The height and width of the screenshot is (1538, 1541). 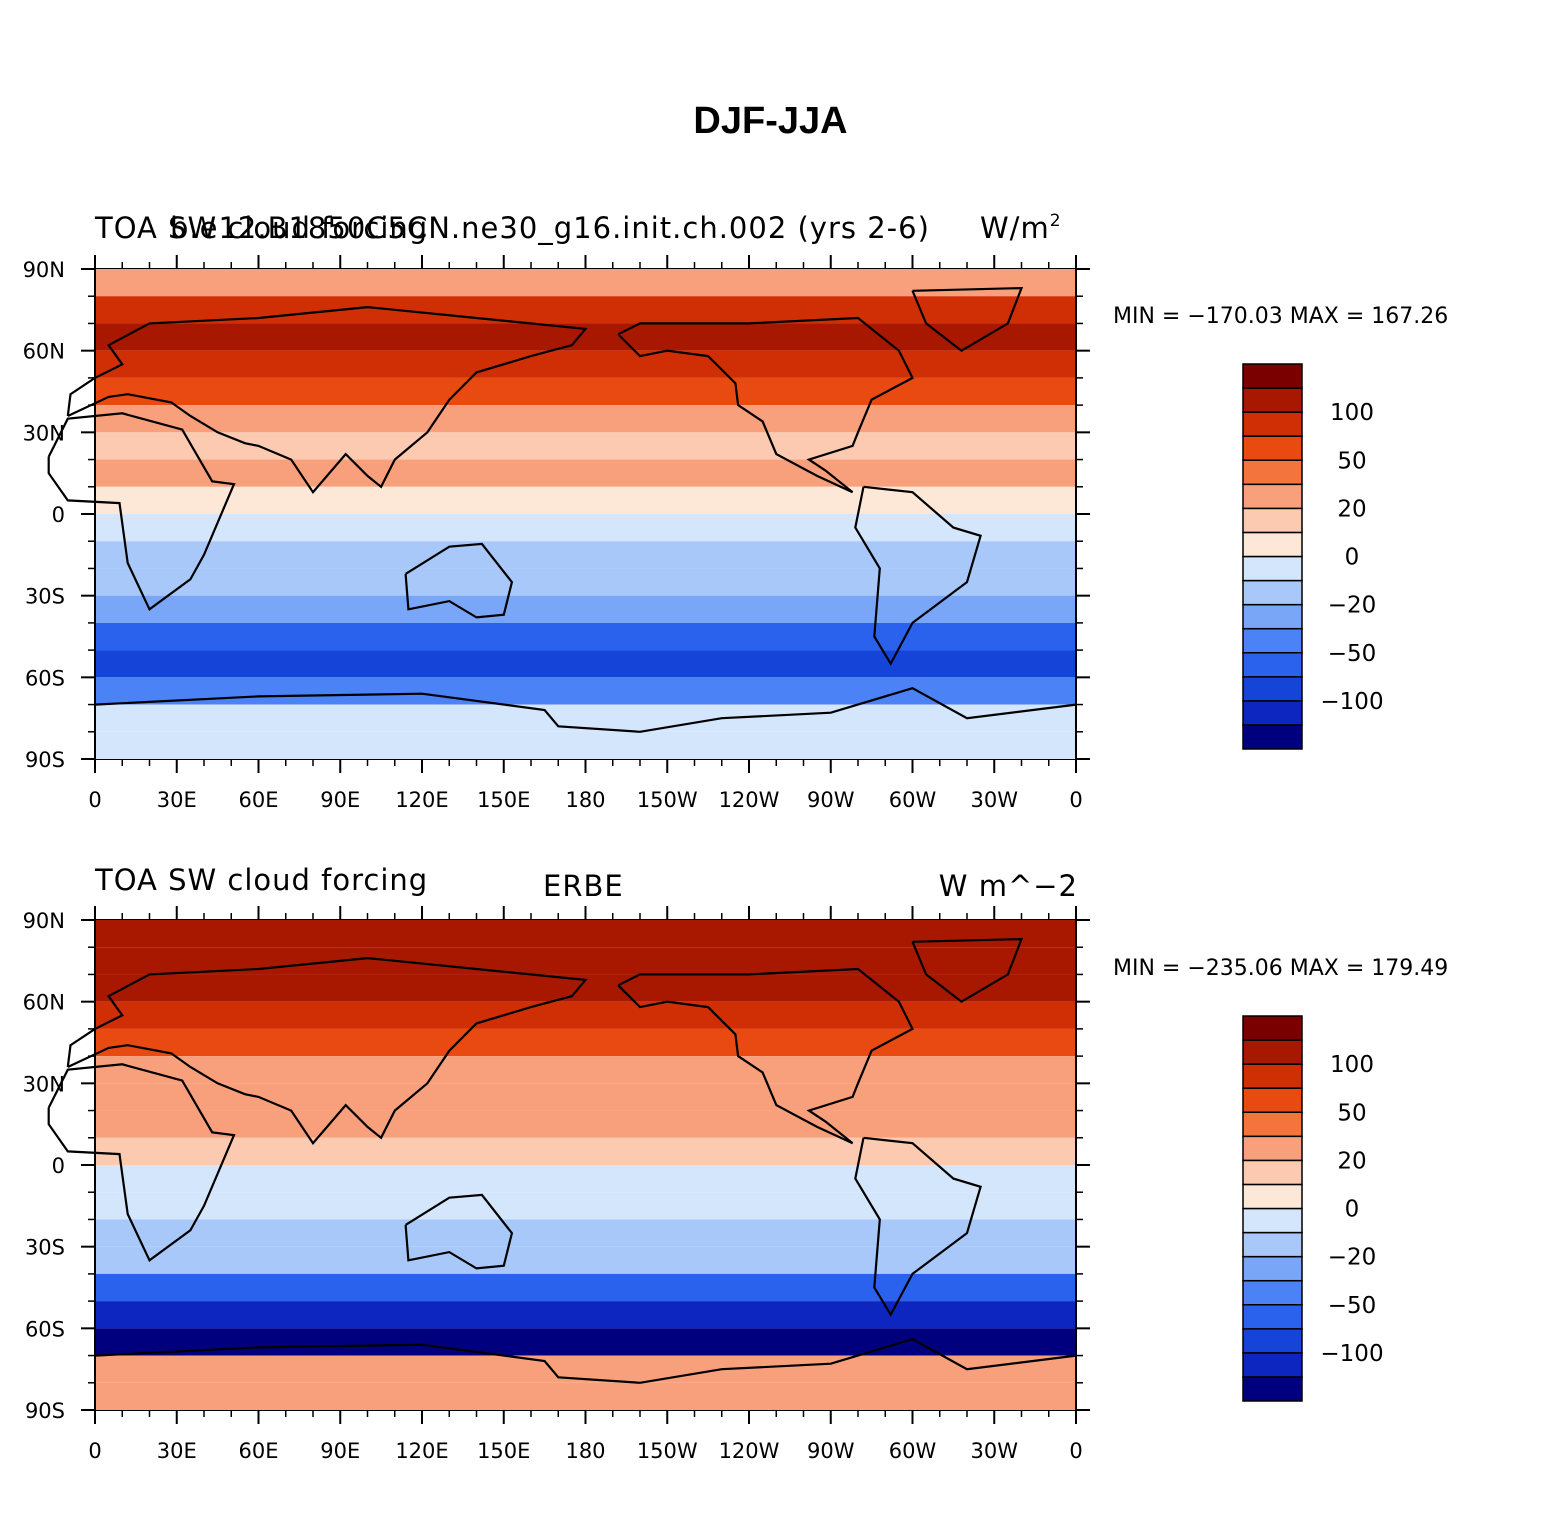 I want to click on africa-outline, so click(x=141, y=511).